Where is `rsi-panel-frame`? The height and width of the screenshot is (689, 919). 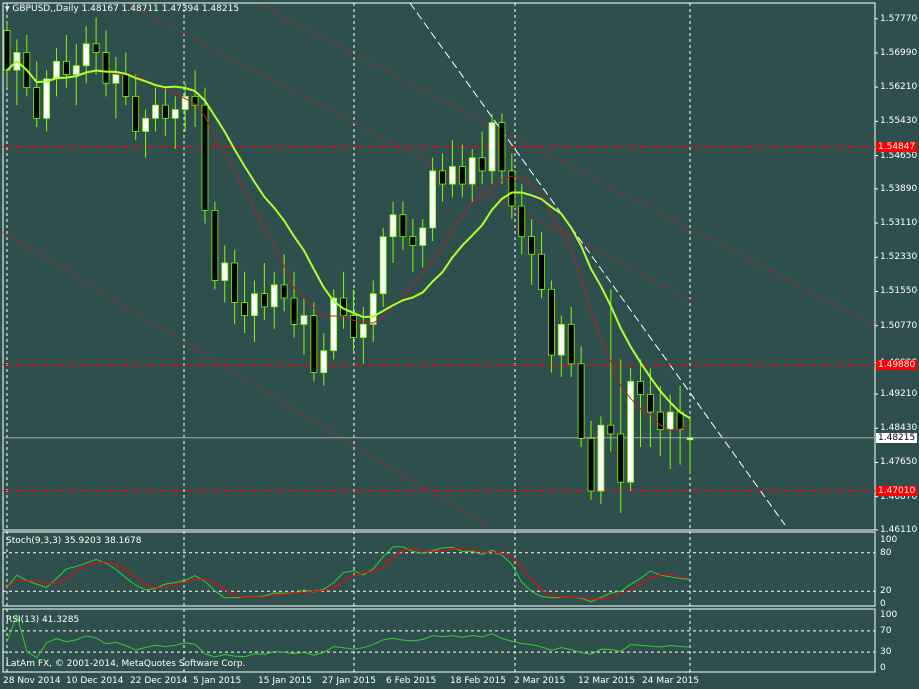
rsi-panel-frame is located at coordinates (439, 640).